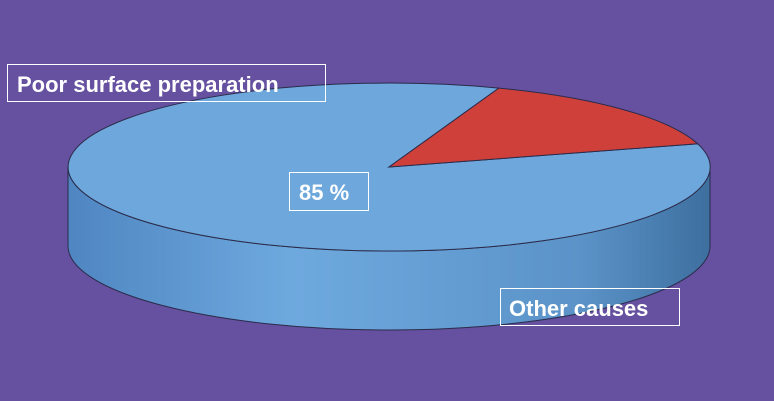 Image resolution: width=774 pixels, height=401 pixels. I want to click on pie-slice-other-causes, so click(543, 127).